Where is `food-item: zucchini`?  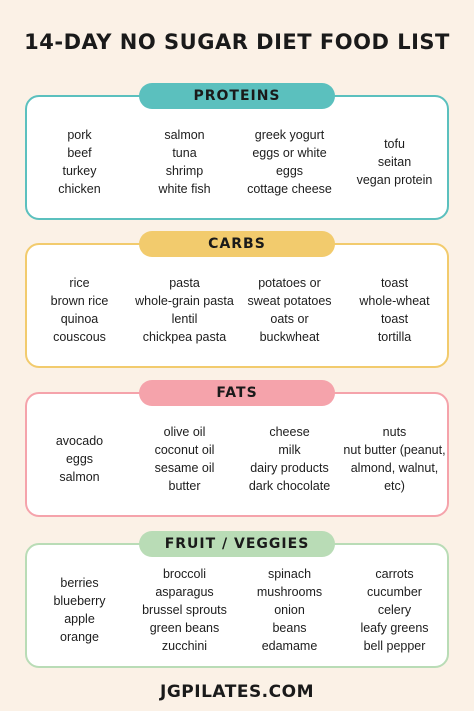
food-item: zucchini is located at coordinates (184, 645).